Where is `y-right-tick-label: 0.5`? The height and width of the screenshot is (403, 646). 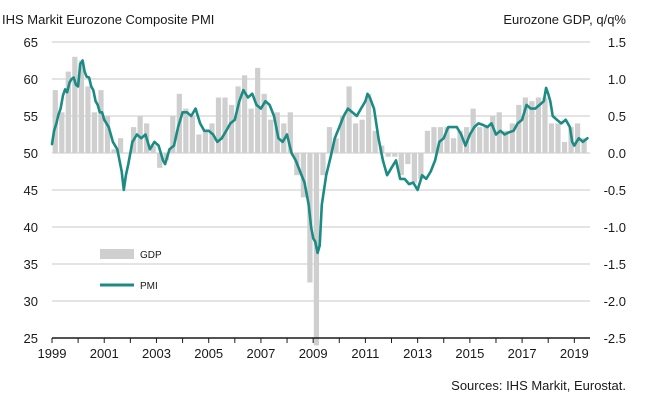
y-right-tick-label: 0.5 is located at coordinates (617, 116).